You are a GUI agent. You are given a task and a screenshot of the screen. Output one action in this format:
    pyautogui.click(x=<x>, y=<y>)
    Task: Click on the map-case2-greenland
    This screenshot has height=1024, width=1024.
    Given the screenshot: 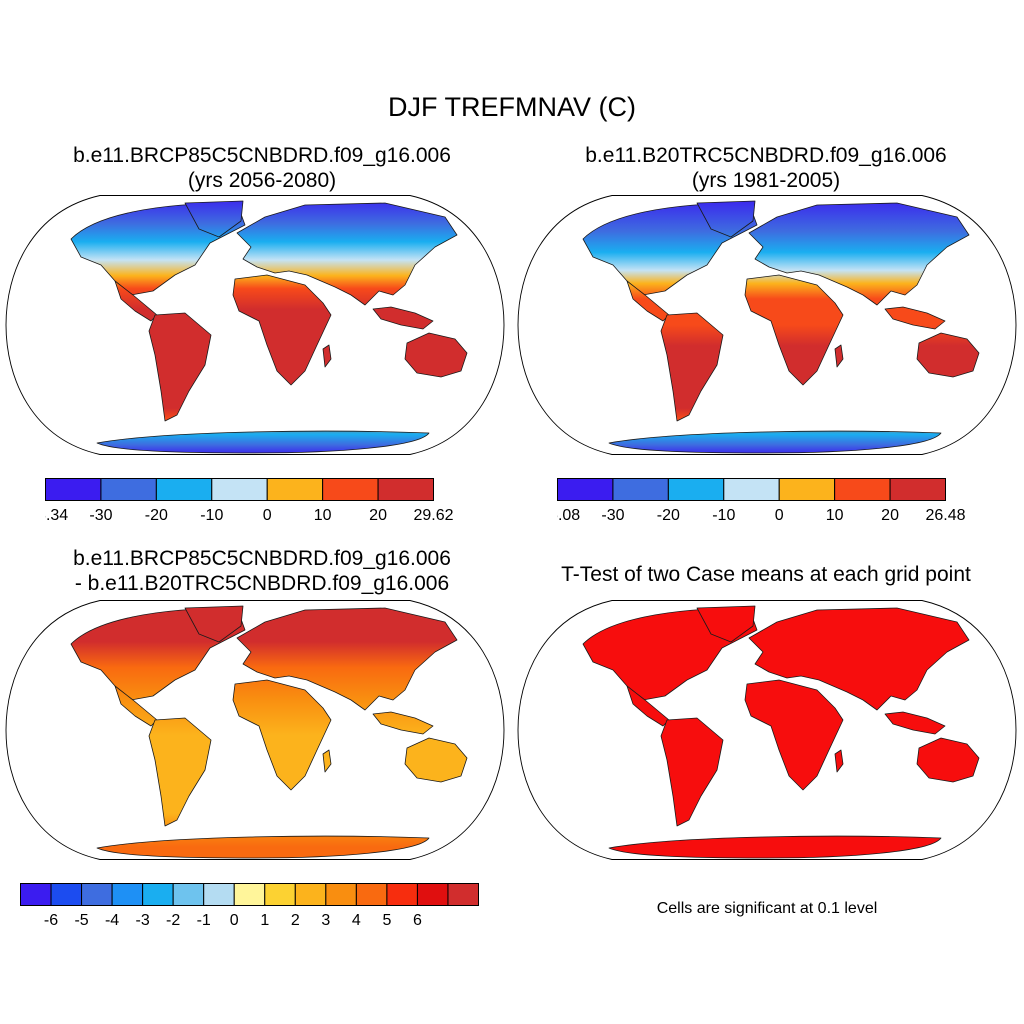 What is the action you would take?
    pyautogui.click(x=726, y=219)
    